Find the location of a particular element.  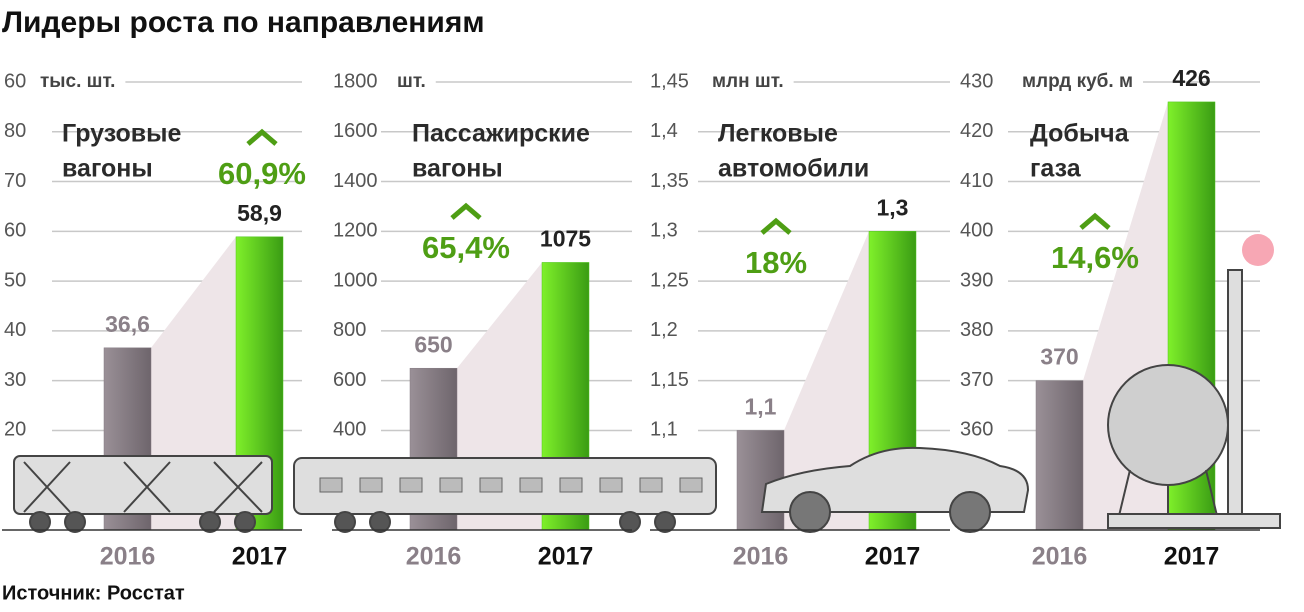

y-tick-label: 410 is located at coordinates (976, 181).